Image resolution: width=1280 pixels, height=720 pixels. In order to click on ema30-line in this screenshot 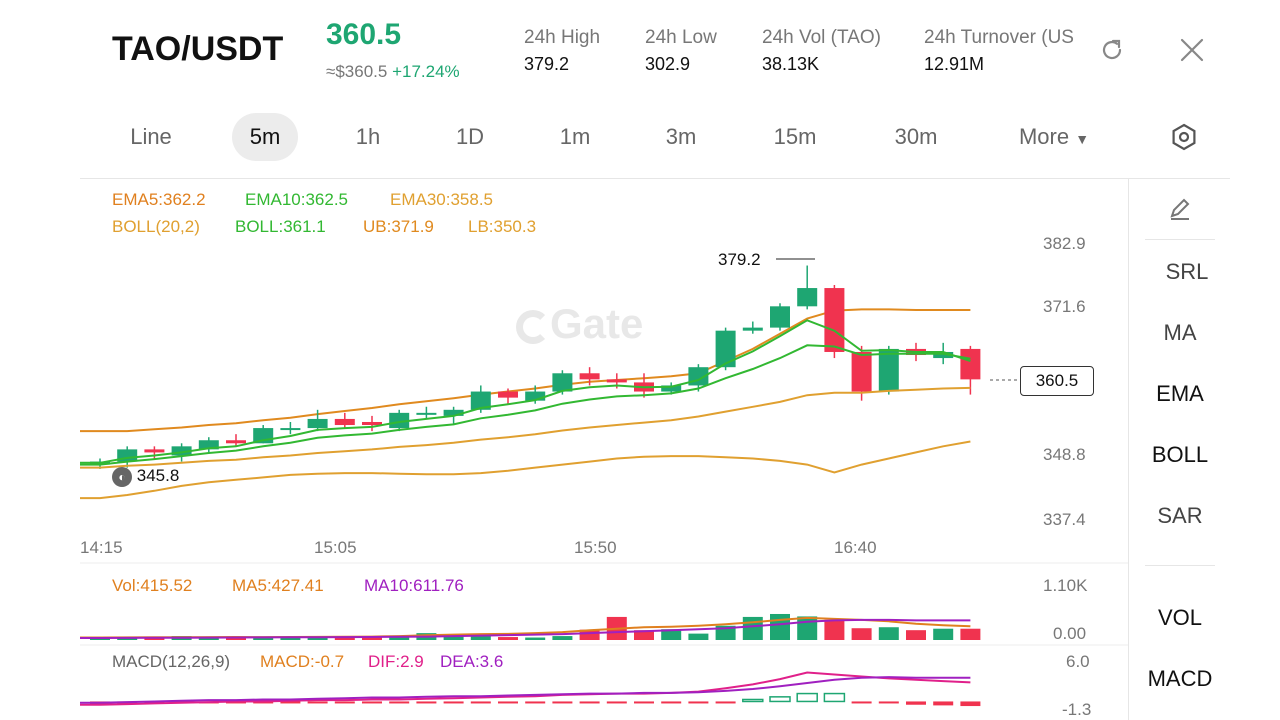, I will do `click(525, 427)`.